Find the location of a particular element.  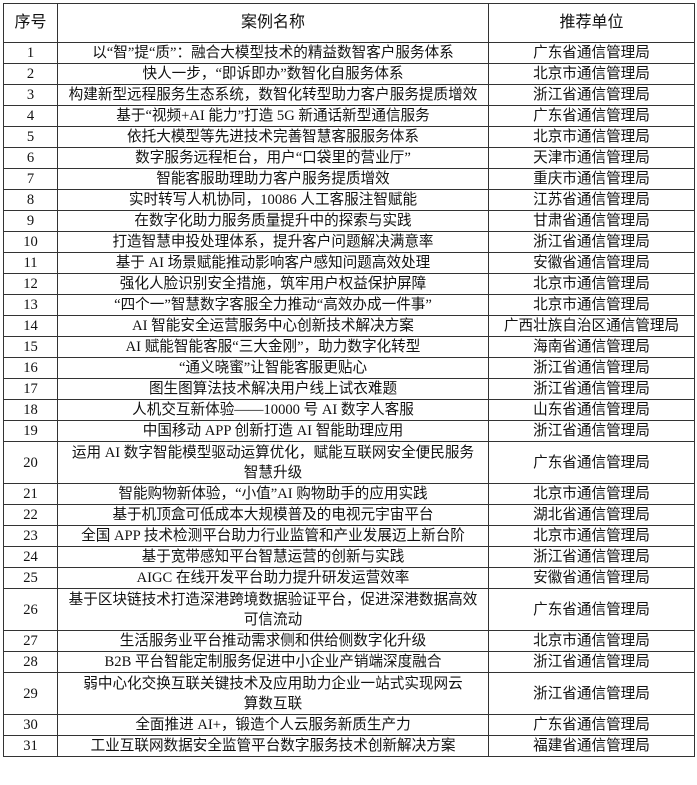

table-row: 21 智能购物新体验，“小值”AI 购物助手的应用实践 北京市通信管理局 is located at coordinates (349, 494).